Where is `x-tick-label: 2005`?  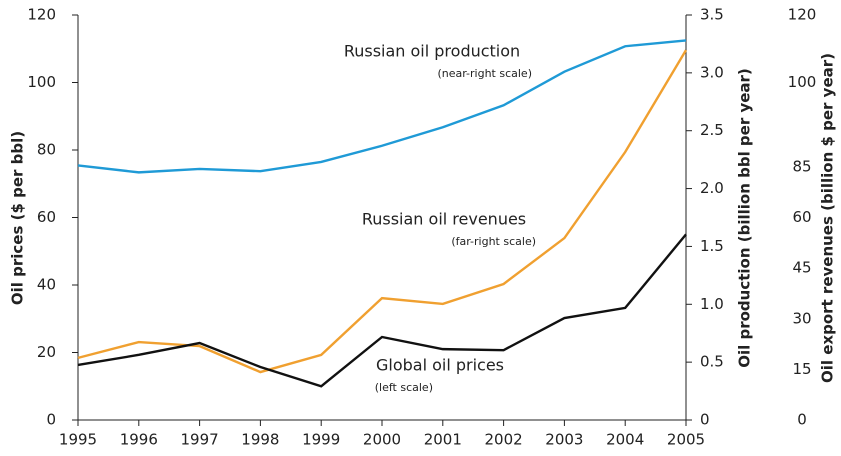
x-tick-label: 2005 is located at coordinates (686, 440).